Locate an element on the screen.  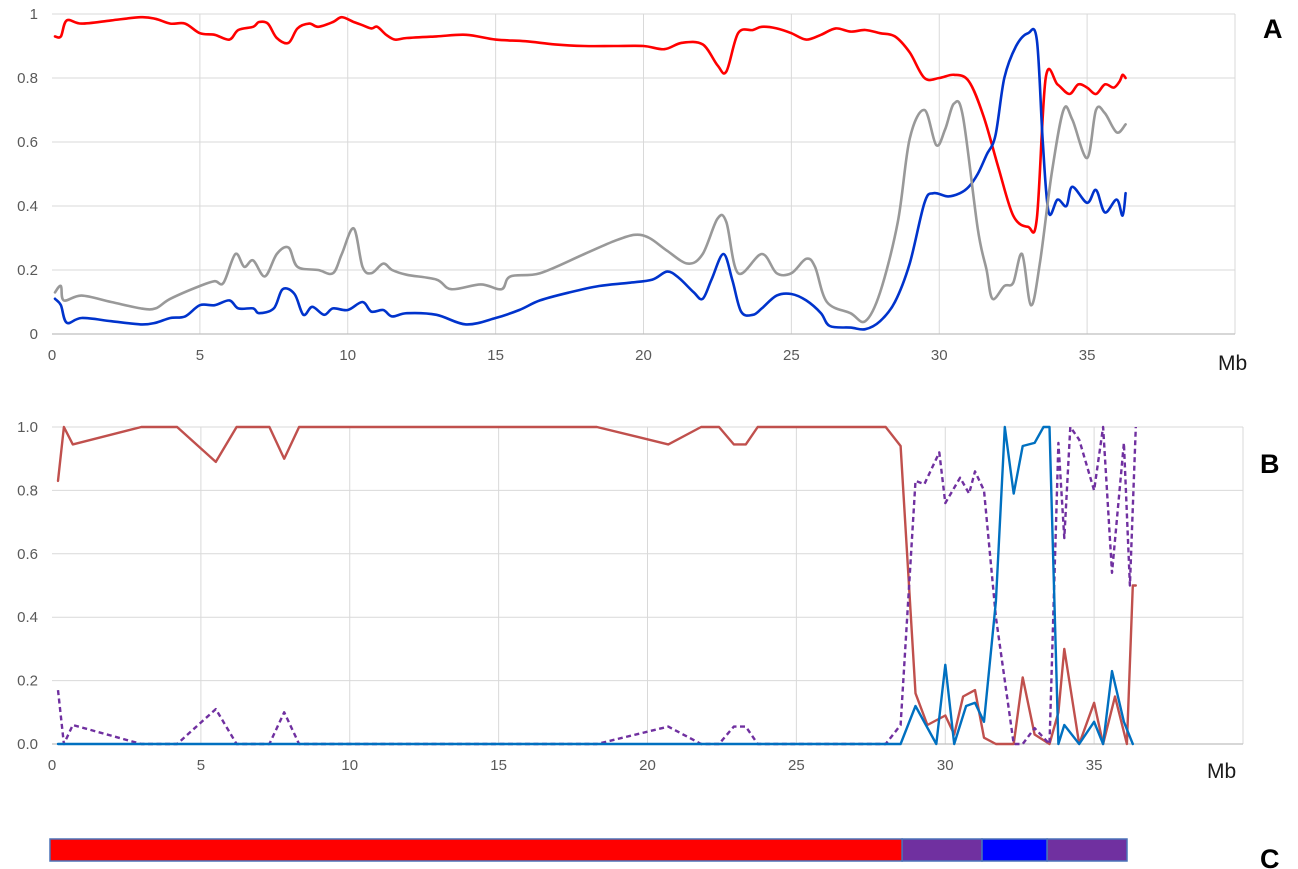
panel-a-x-tick-label: 20 is located at coordinates (643, 355).